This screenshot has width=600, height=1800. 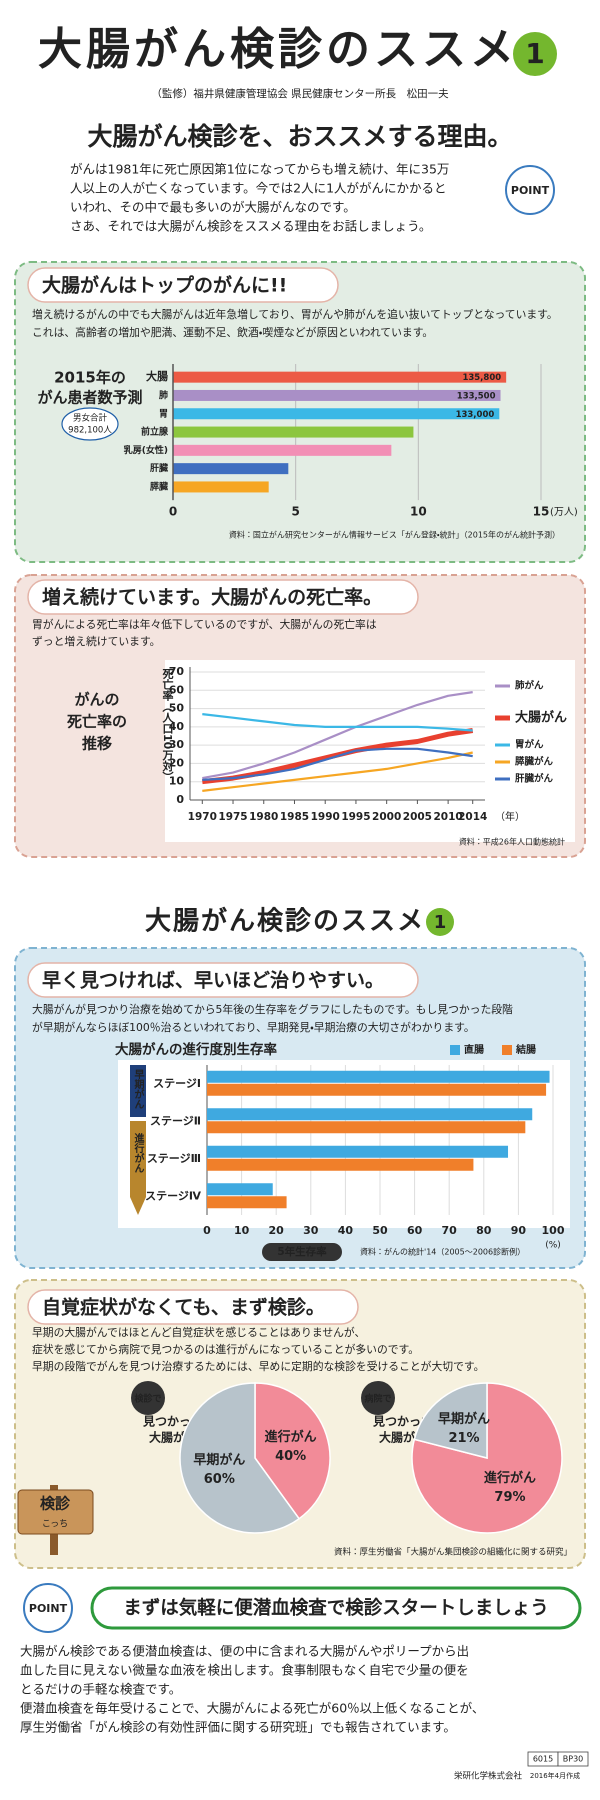 I want to click on x-tick-label: 15, so click(x=541, y=512).